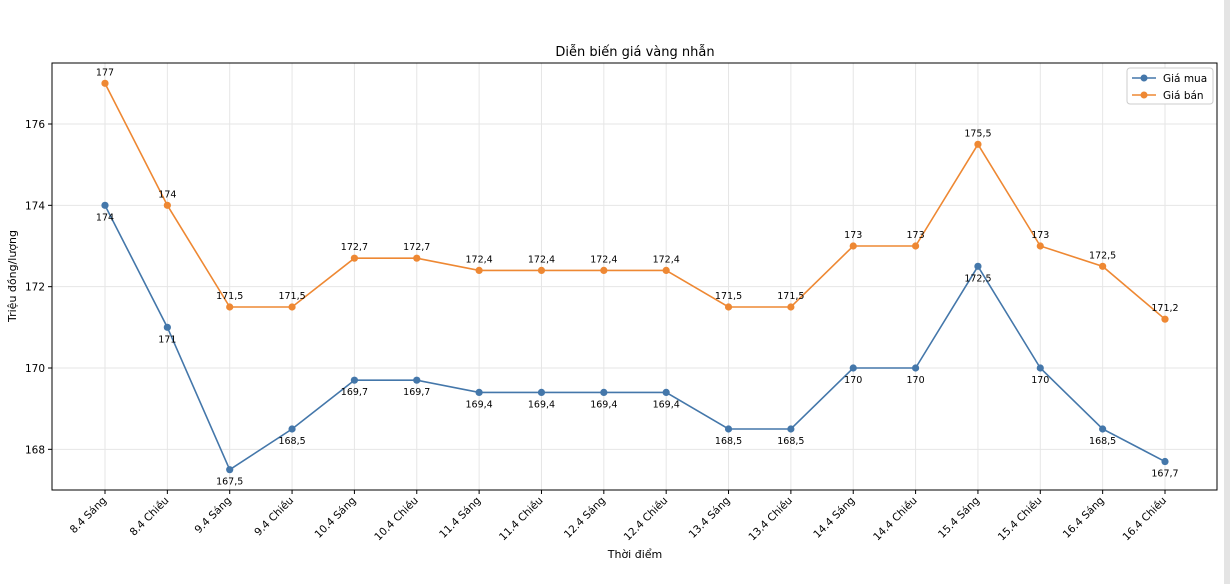  Describe the element at coordinates (770, 519) in the screenshot. I see `x-tick-label: 13.4 Chiều` at that location.